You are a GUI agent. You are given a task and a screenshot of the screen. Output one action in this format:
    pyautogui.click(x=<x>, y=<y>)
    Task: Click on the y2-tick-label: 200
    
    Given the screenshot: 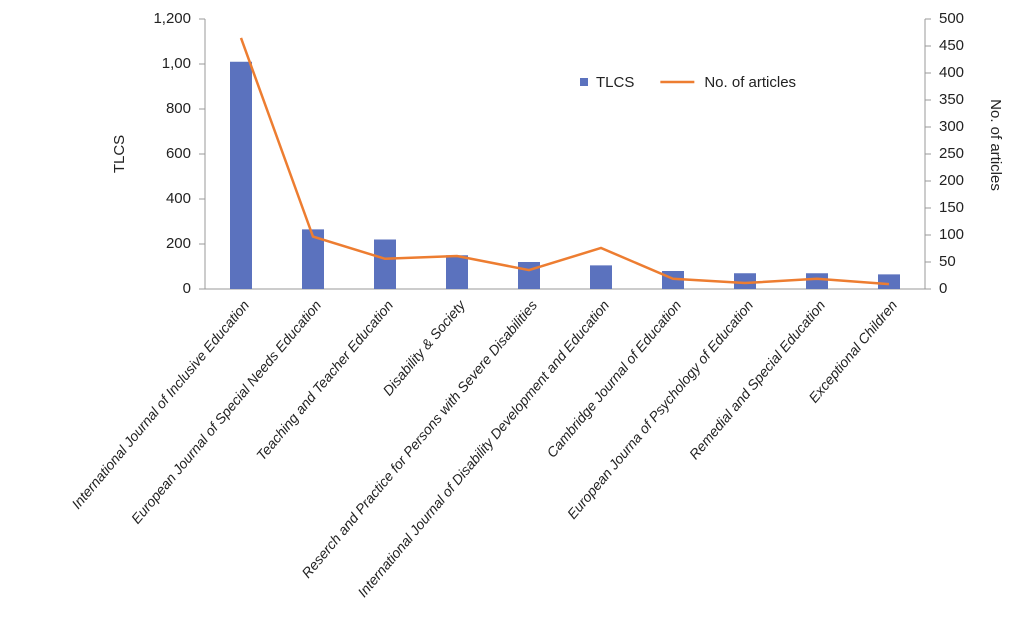 What is the action you would take?
    pyautogui.click(x=951, y=180)
    